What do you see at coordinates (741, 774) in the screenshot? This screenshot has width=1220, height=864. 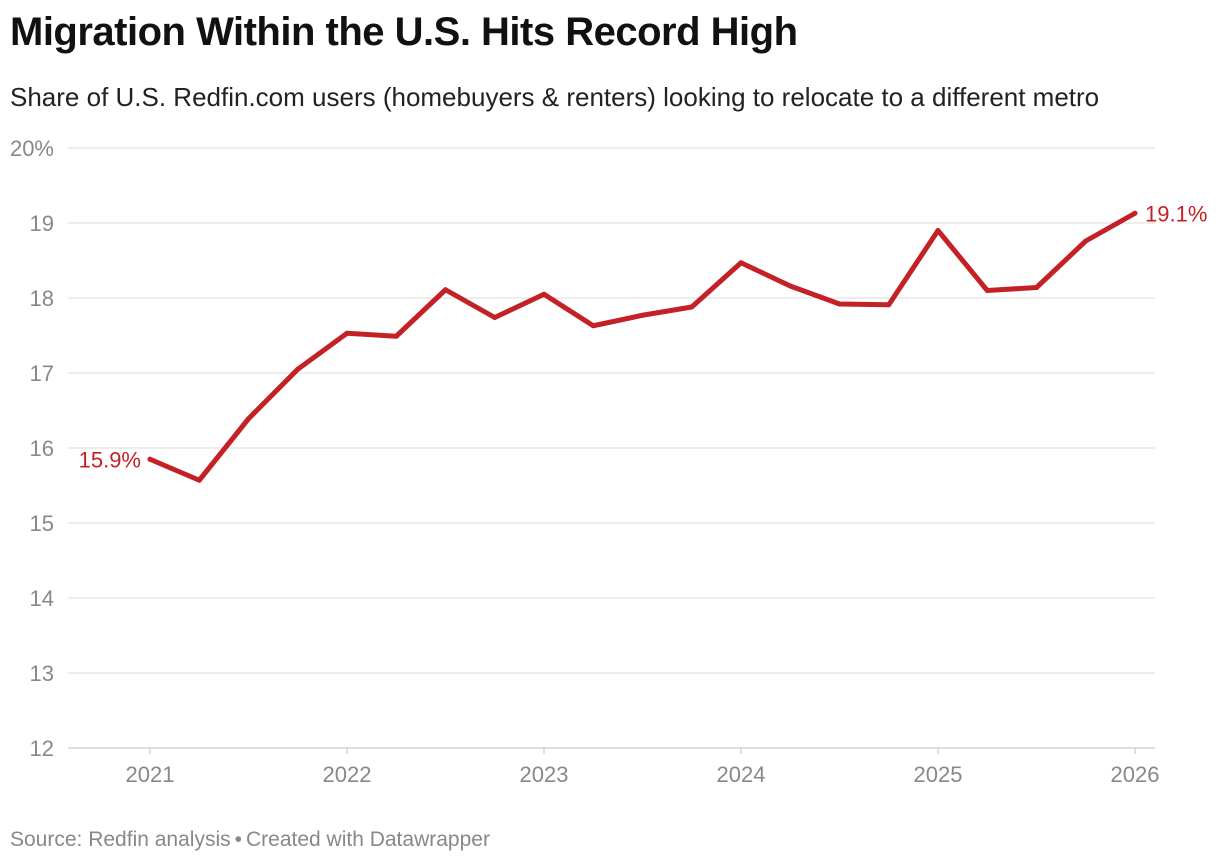 I see `x-tick-label: 2024` at bounding box center [741, 774].